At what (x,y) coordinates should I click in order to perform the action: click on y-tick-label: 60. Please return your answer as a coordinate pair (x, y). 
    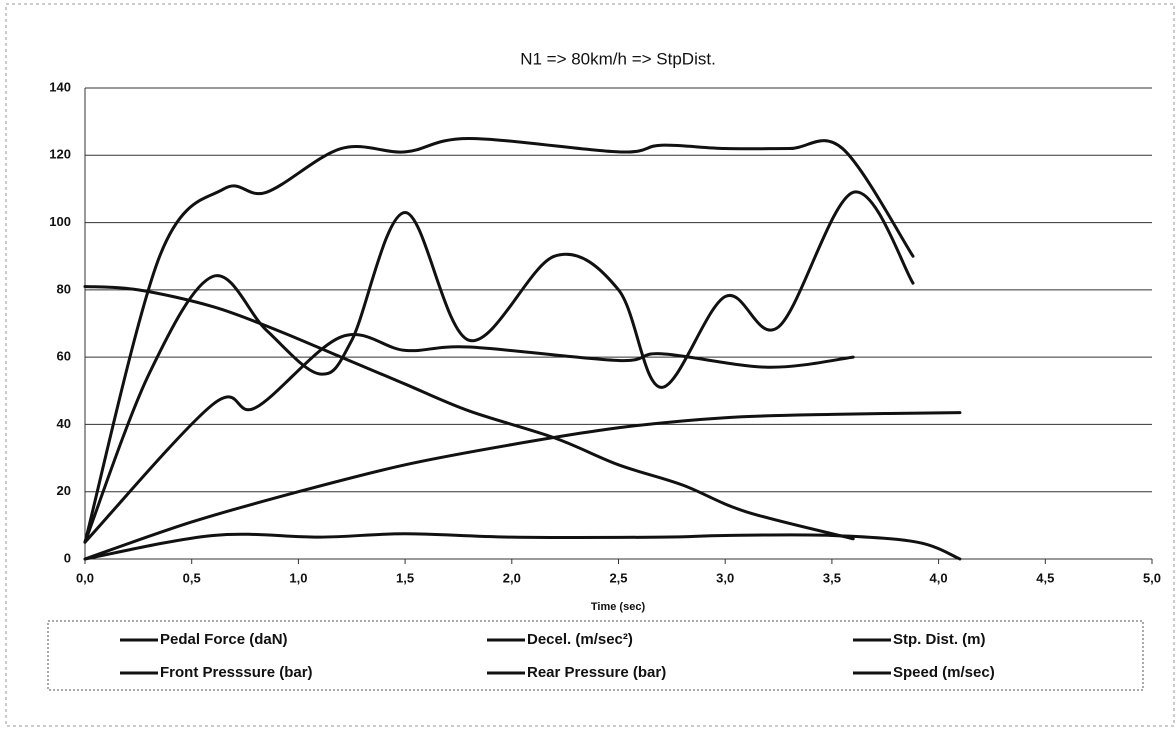
    Looking at the image, I should click on (64, 356).